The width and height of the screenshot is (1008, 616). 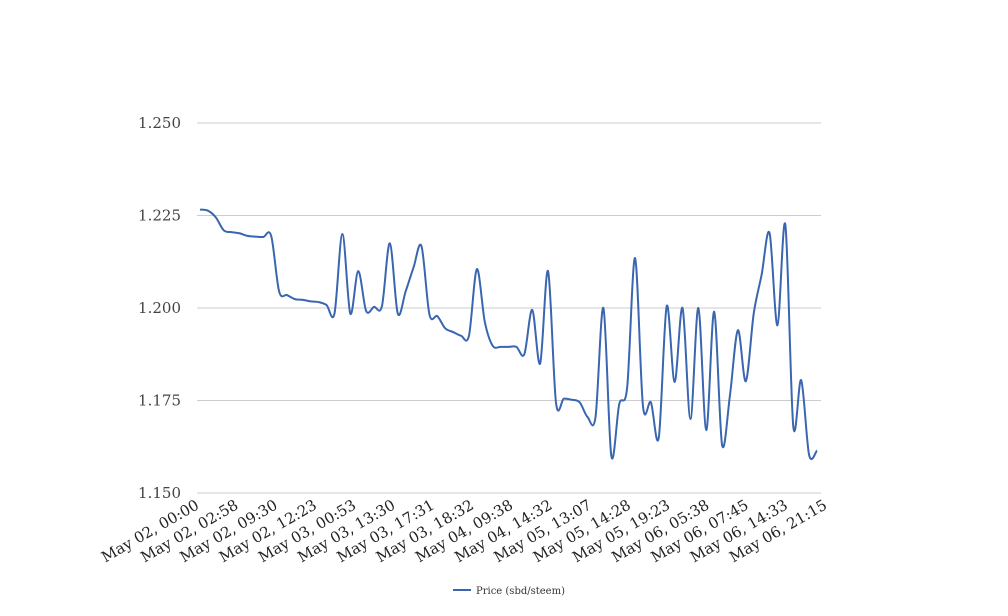 I want to click on y-tick-label: 1.225, so click(x=159, y=216).